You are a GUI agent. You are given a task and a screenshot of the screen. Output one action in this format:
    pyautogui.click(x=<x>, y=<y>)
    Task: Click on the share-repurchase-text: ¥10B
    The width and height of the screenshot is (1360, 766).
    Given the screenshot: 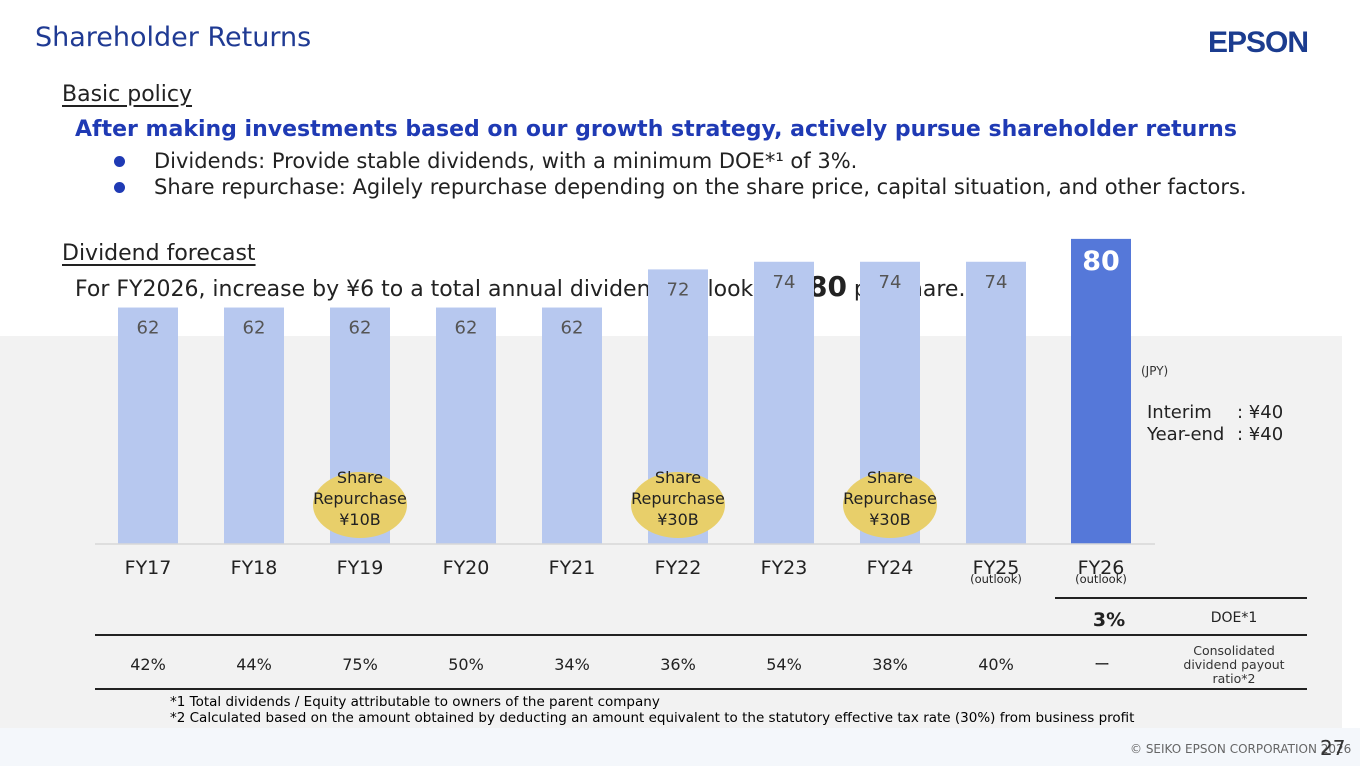 What is the action you would take?
    pyautogui.click(x=360, y=519)
    